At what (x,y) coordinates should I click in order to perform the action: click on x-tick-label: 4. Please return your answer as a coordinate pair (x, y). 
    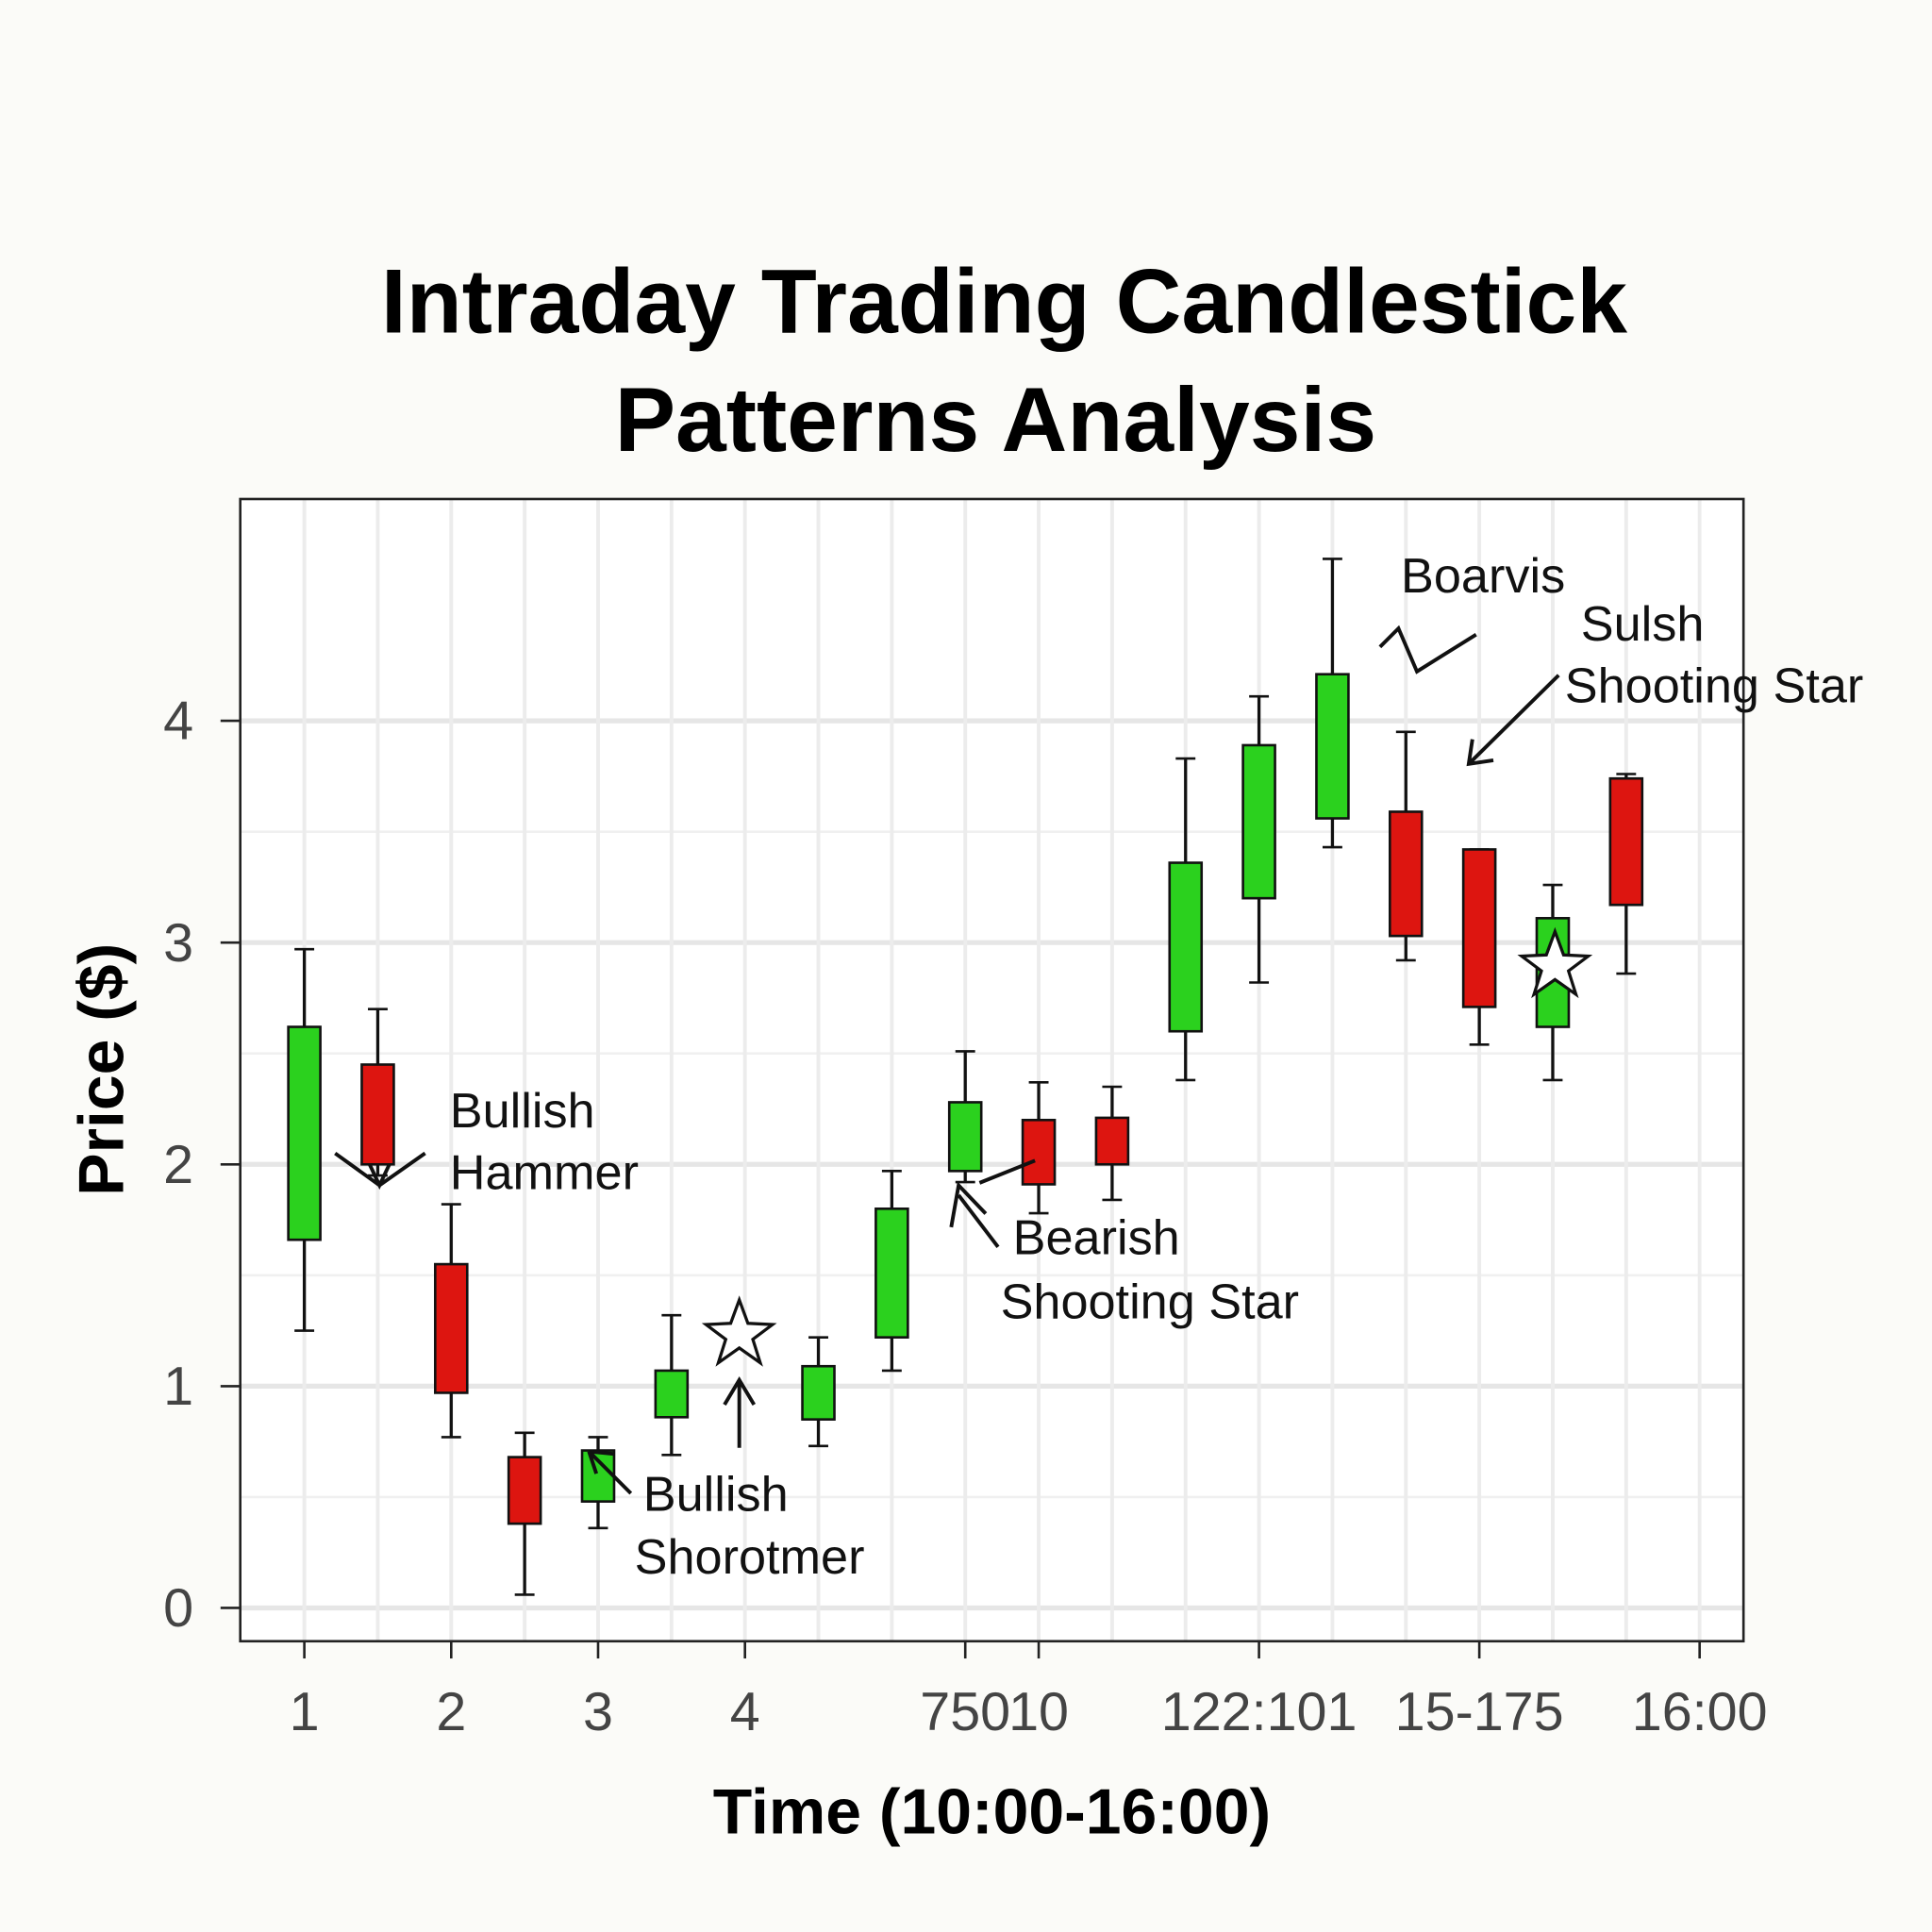
    Looking at the image, I should click on (745, 1712).